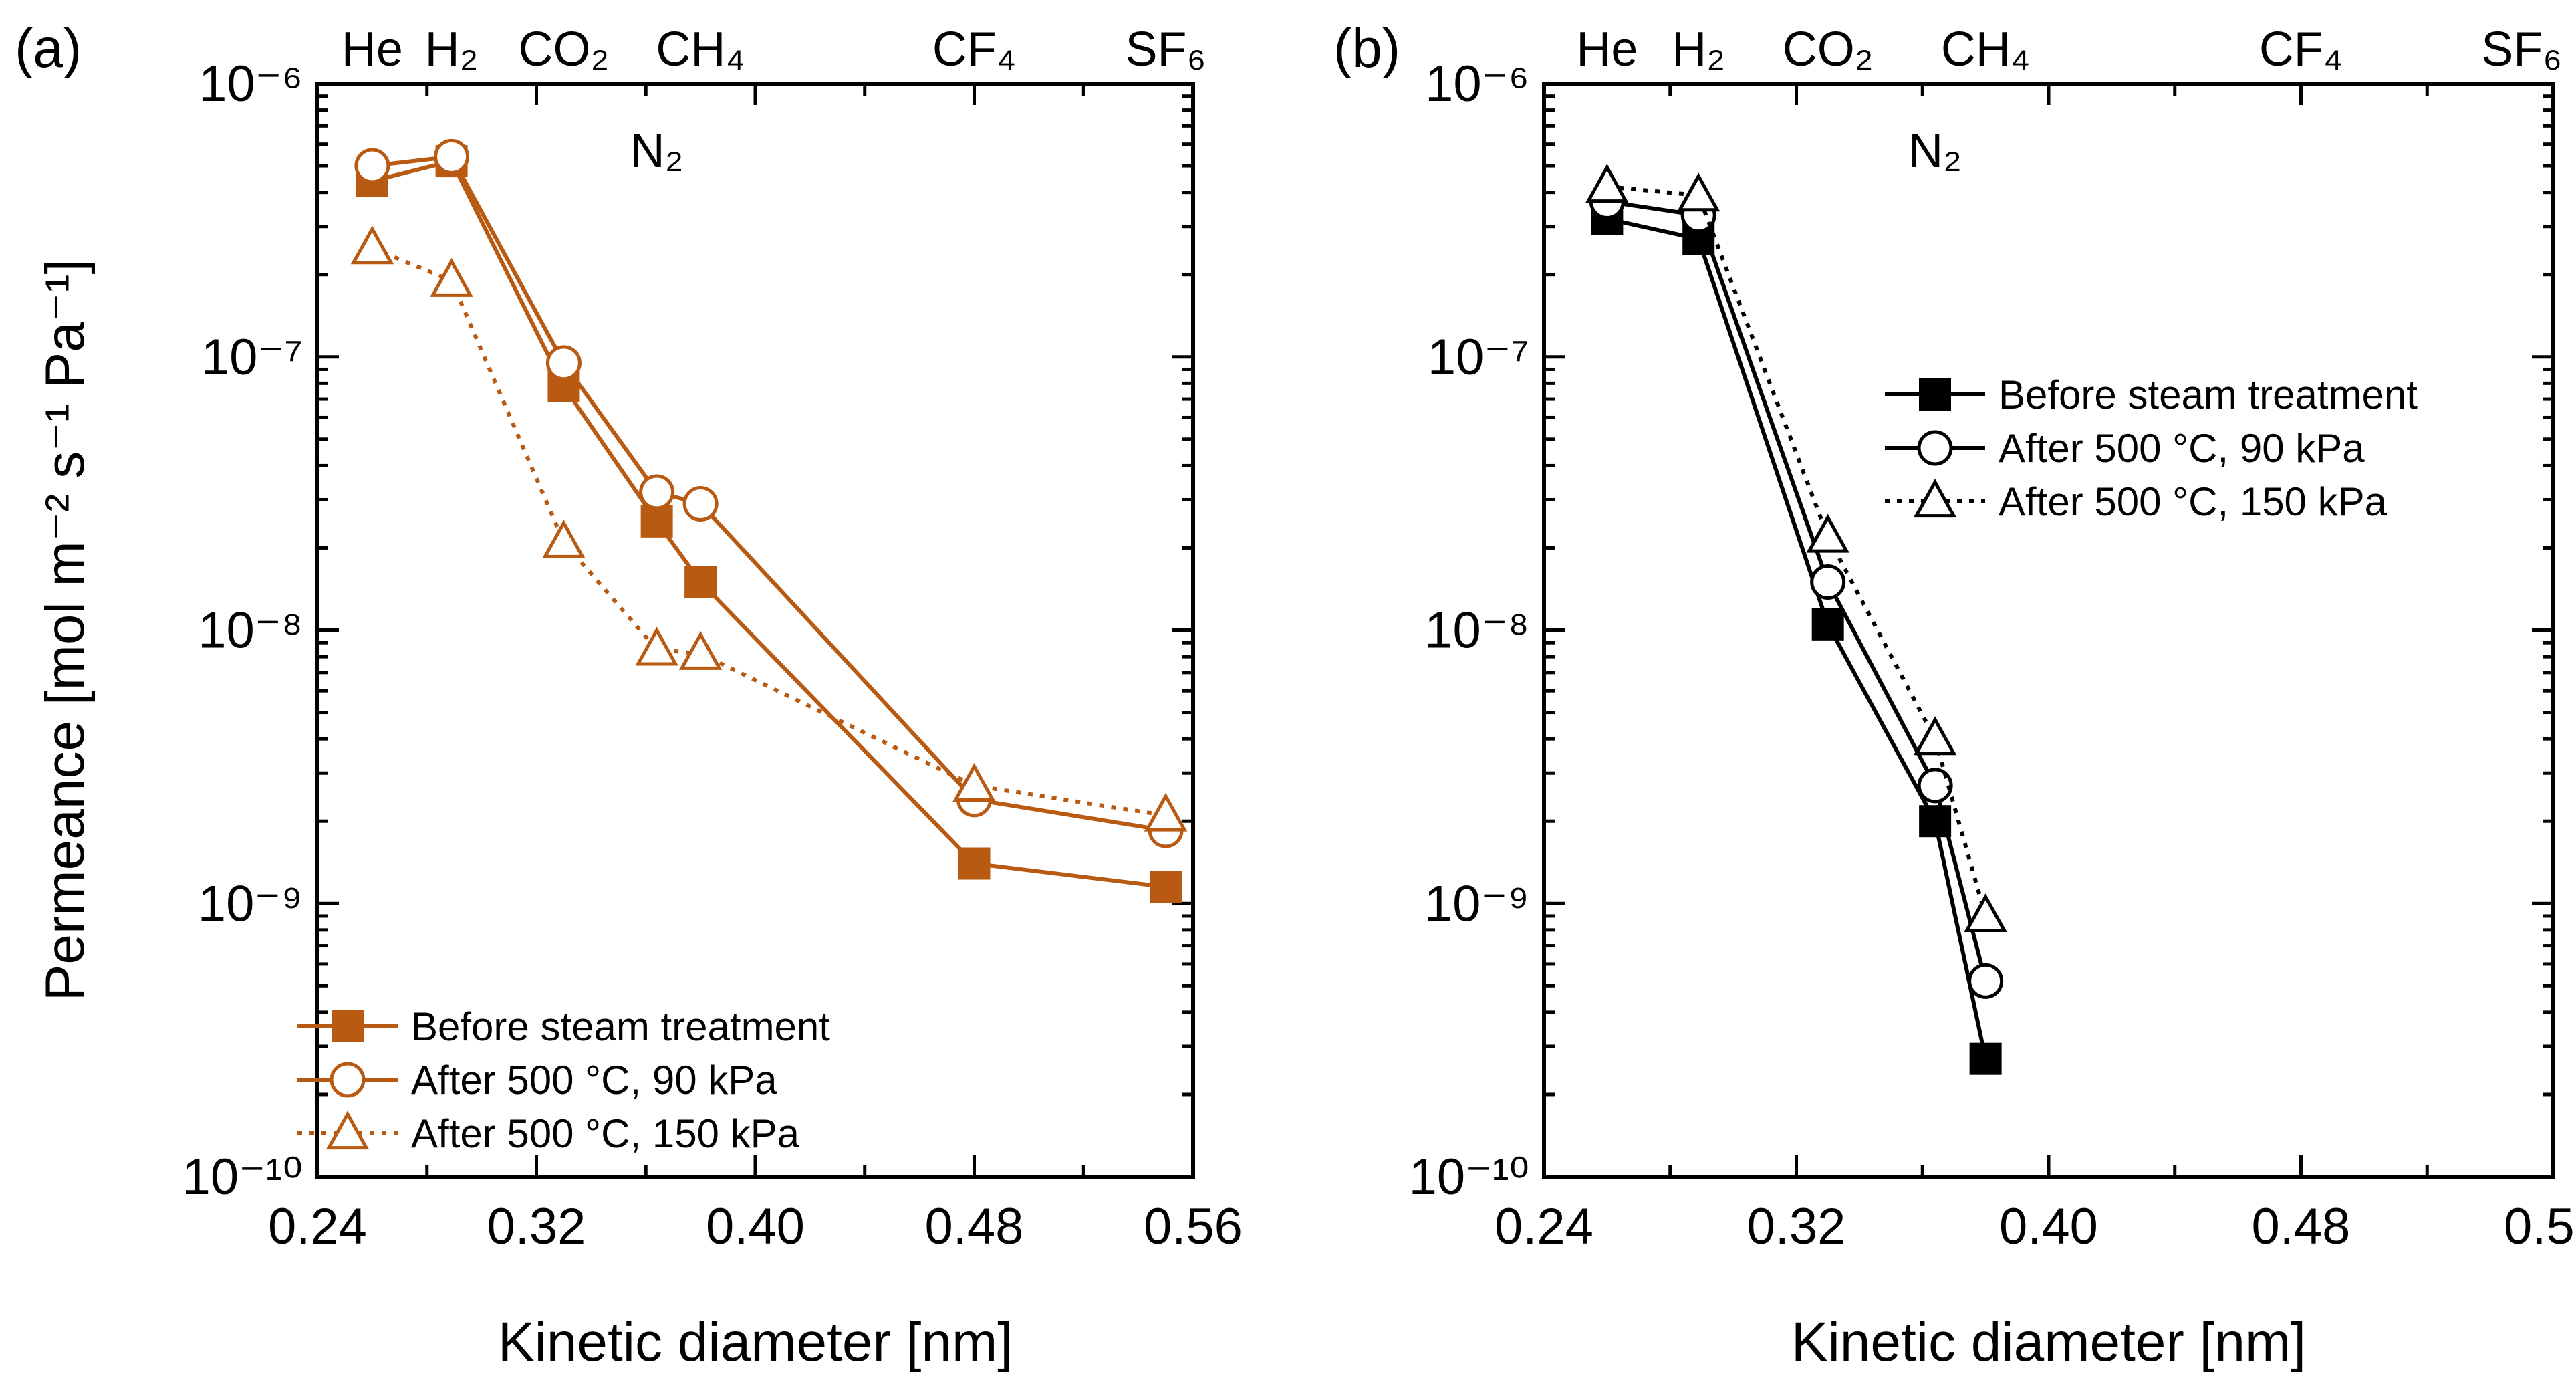 The width and height of the screenshot is (2576, 1382). I want to click on panel-label: (b), so click(1366, 48).